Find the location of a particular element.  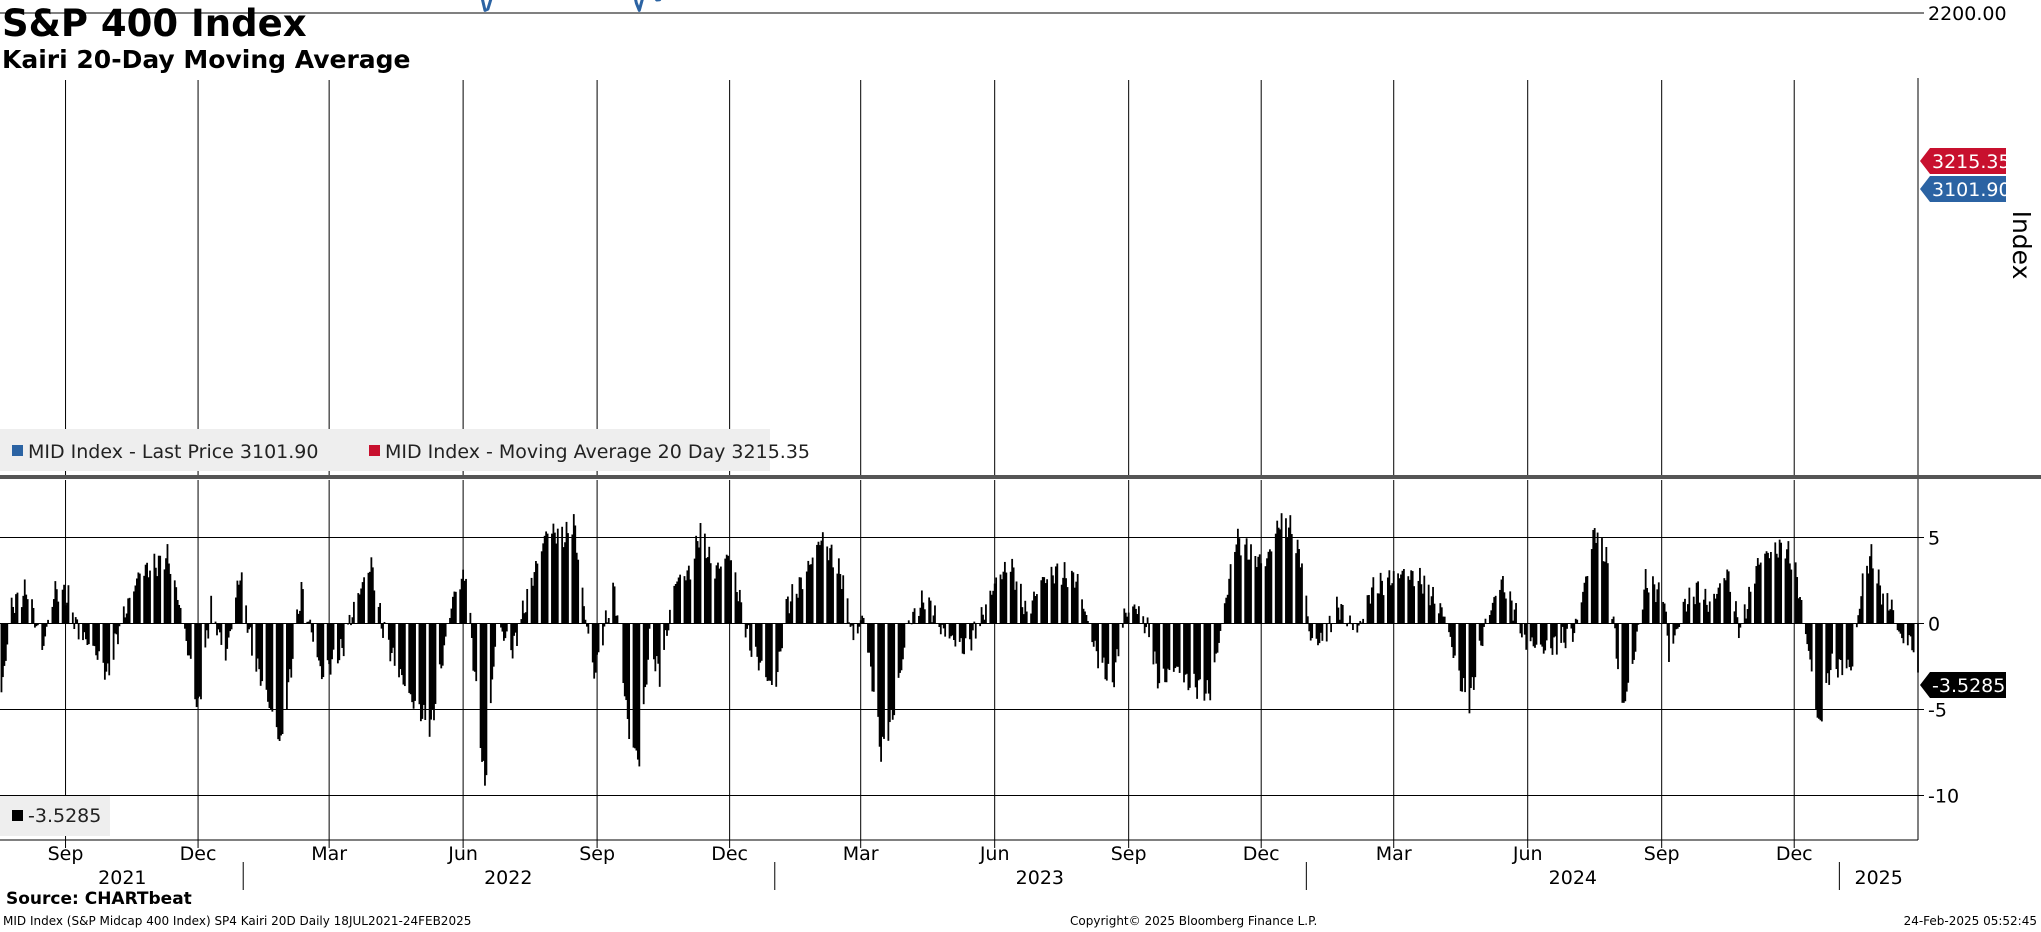

legend-top-bg is located at coordinates (385, 450).